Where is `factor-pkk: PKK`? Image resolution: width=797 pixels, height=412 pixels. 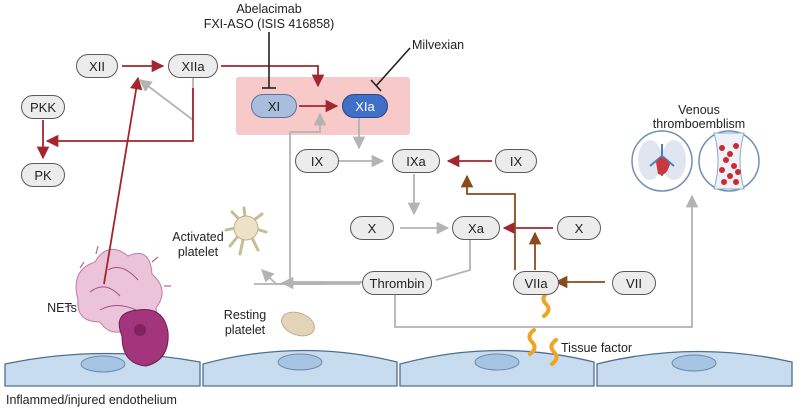
factor-pkk: PKK is located at coordinates (43, 107).